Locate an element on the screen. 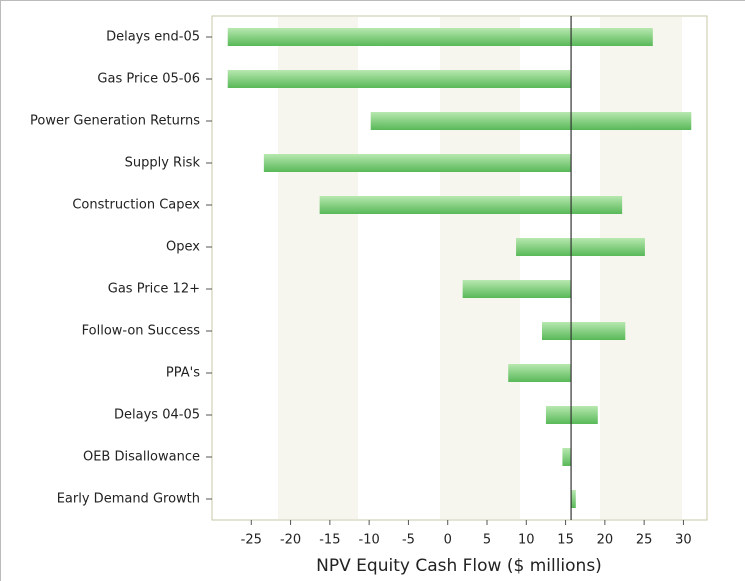 Image resolution: width=745 pixels, height=581 pixels. x-tick-label: 15 is located at coordinates (565, 540).